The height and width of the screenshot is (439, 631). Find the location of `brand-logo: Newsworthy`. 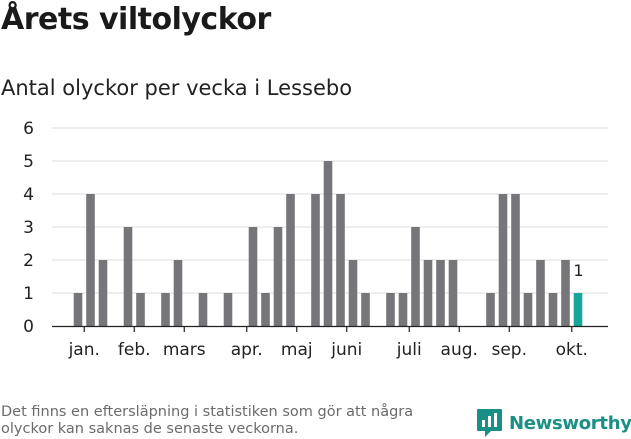

brand-logo: Newsworthy is located at coordinates (553, 423).